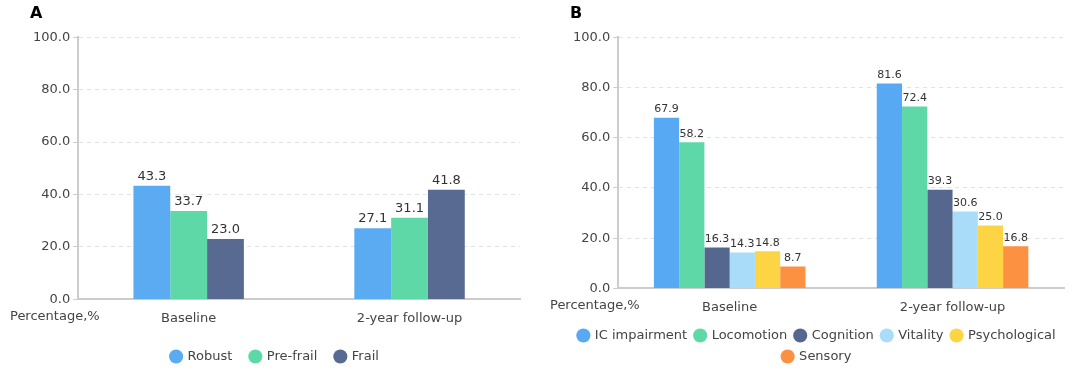 Image resolution: width=1084 pixels, height=377 pixels. What do you see at coordinates (152, 175) in the screenshot?
I see `data-label: 43.3` at bounding box center [152, 175].